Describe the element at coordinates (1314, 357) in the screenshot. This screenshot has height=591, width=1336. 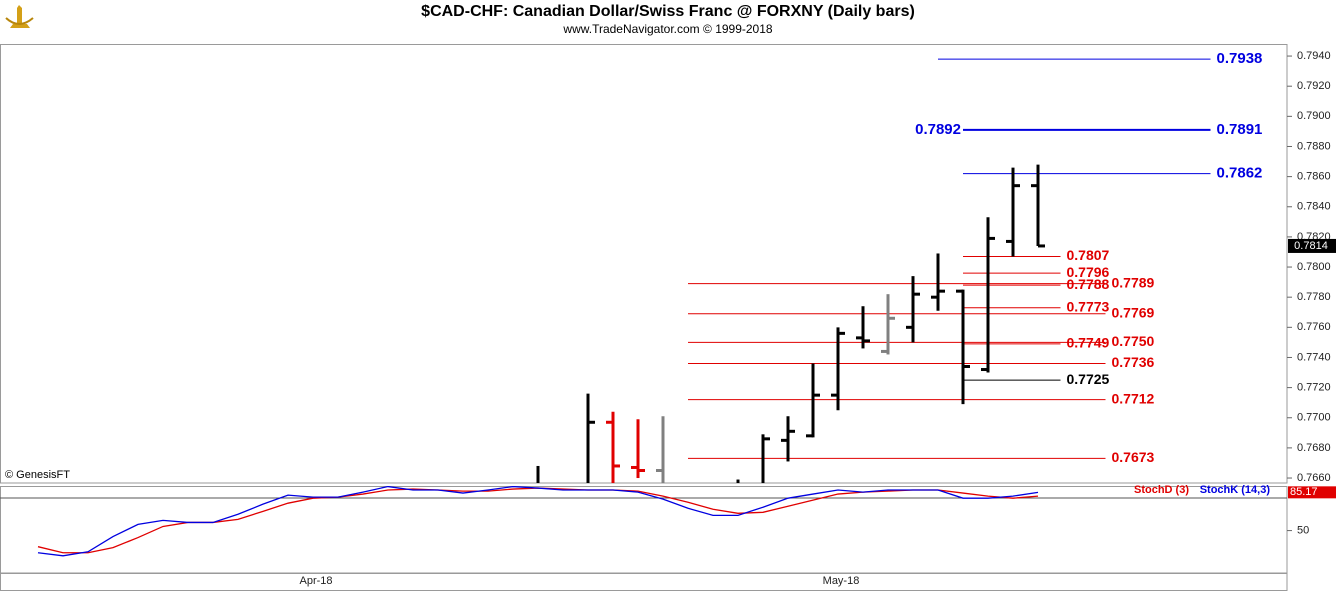
I see `y-tick-label: 0.7740` at that location.